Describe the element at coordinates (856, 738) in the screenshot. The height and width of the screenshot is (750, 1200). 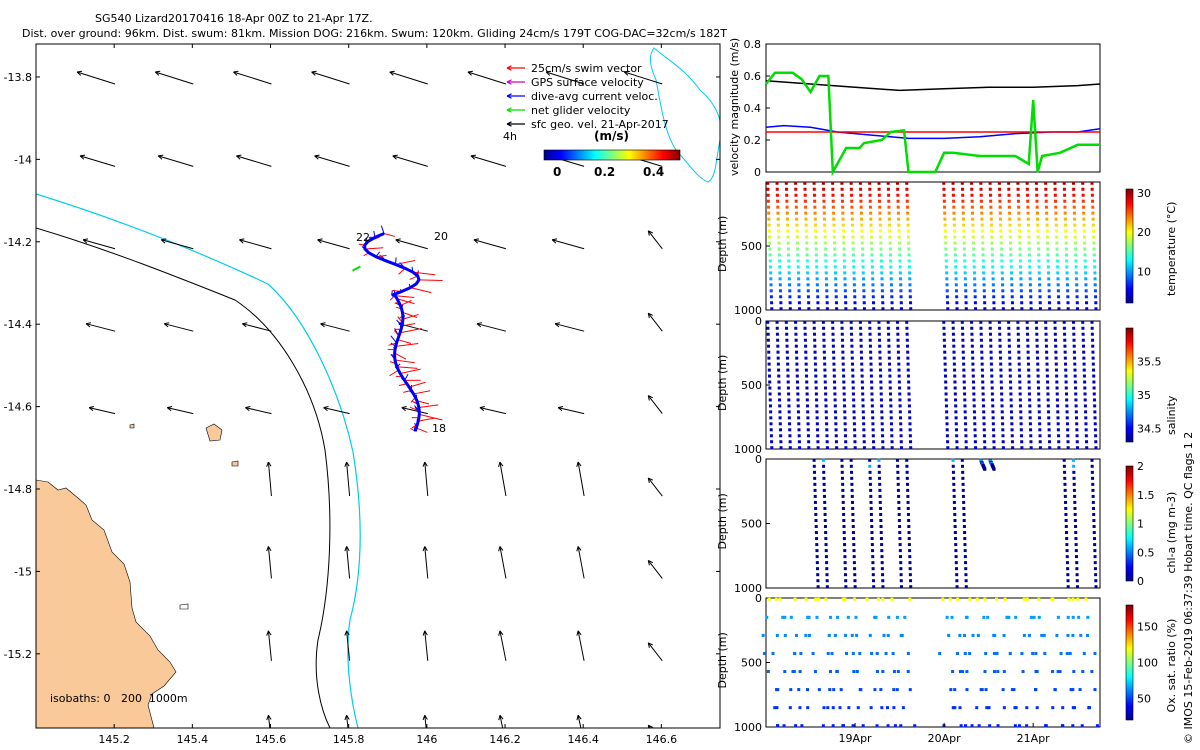
I see `section-xtick-label: 19Apr` at that location.